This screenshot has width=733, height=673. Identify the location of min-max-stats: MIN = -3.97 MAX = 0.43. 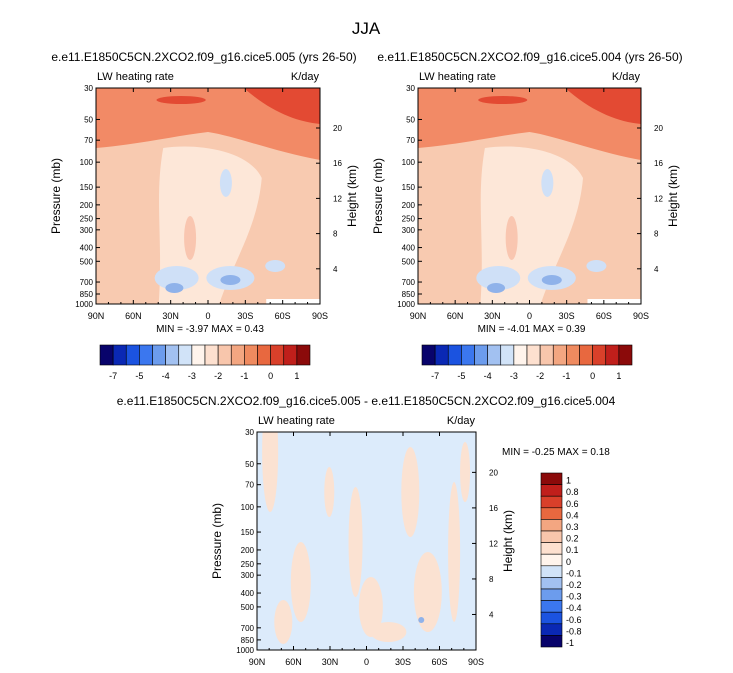
(210, 329).